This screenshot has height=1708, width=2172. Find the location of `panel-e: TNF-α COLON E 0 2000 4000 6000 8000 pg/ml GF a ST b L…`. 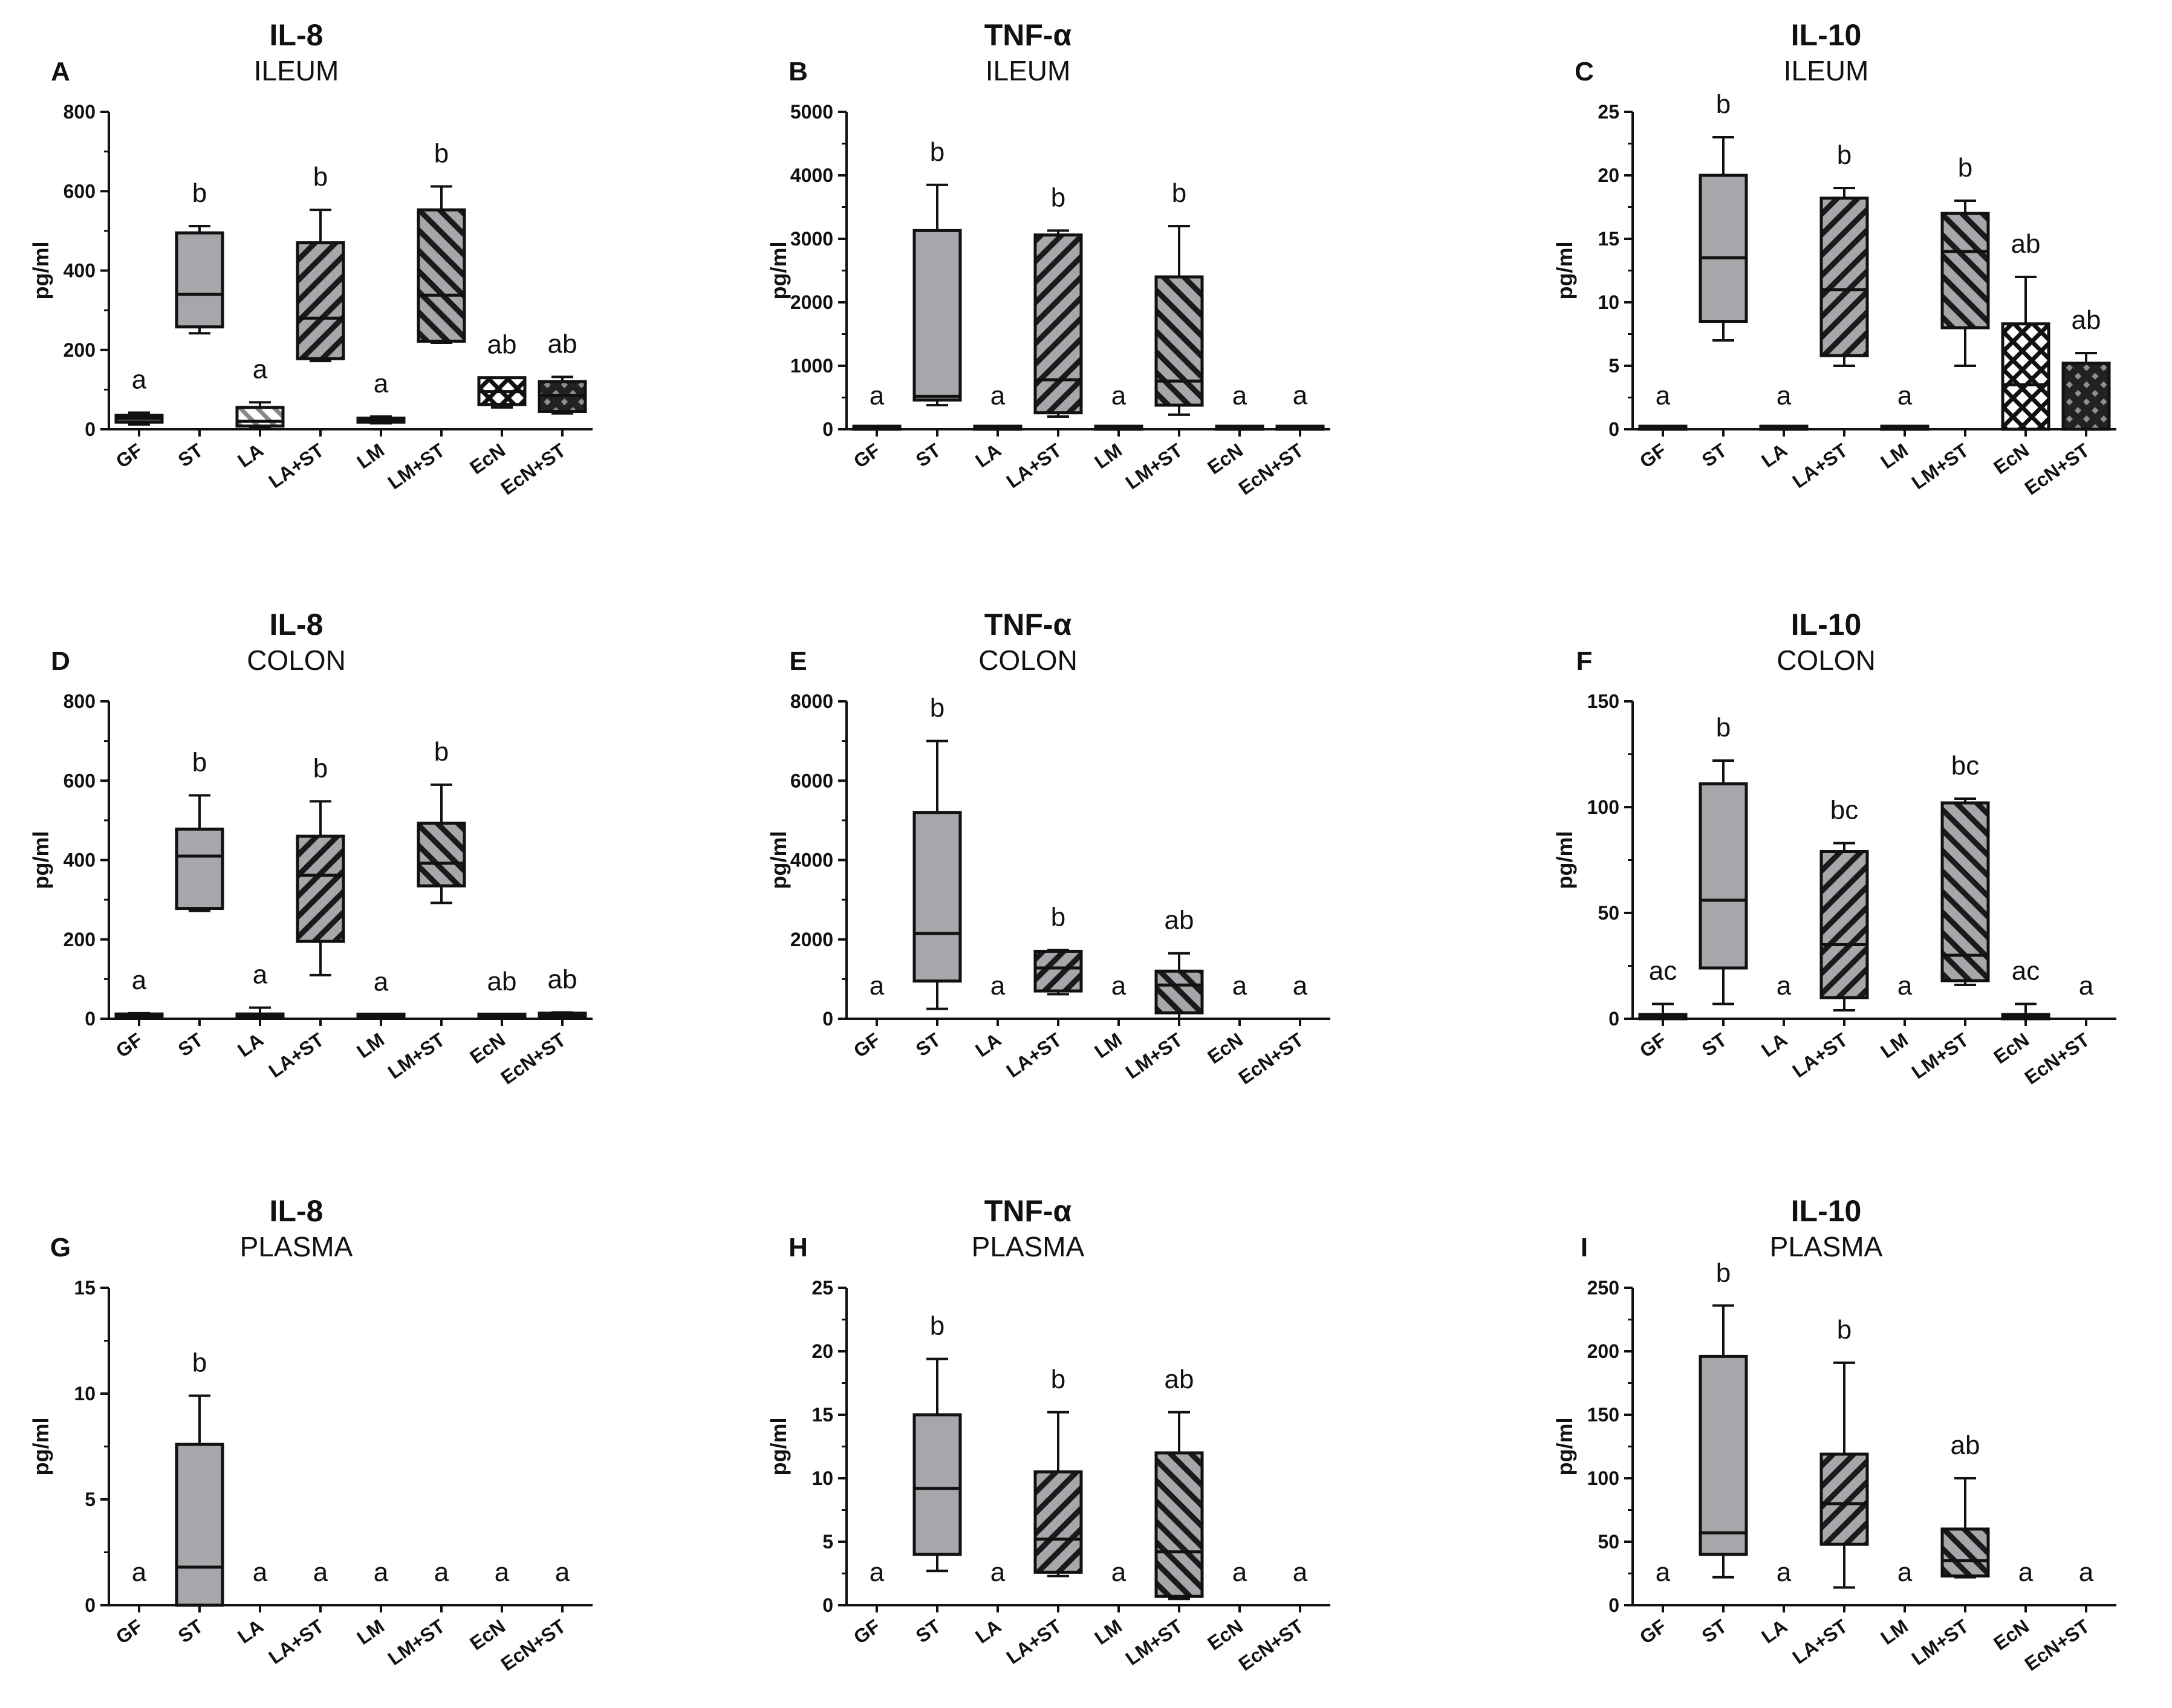

panel-e: TNF-α COLON E 0 2000 4000 6000 8000 pg/ml GF a ST b L… is located at coordinates (1048, 848).